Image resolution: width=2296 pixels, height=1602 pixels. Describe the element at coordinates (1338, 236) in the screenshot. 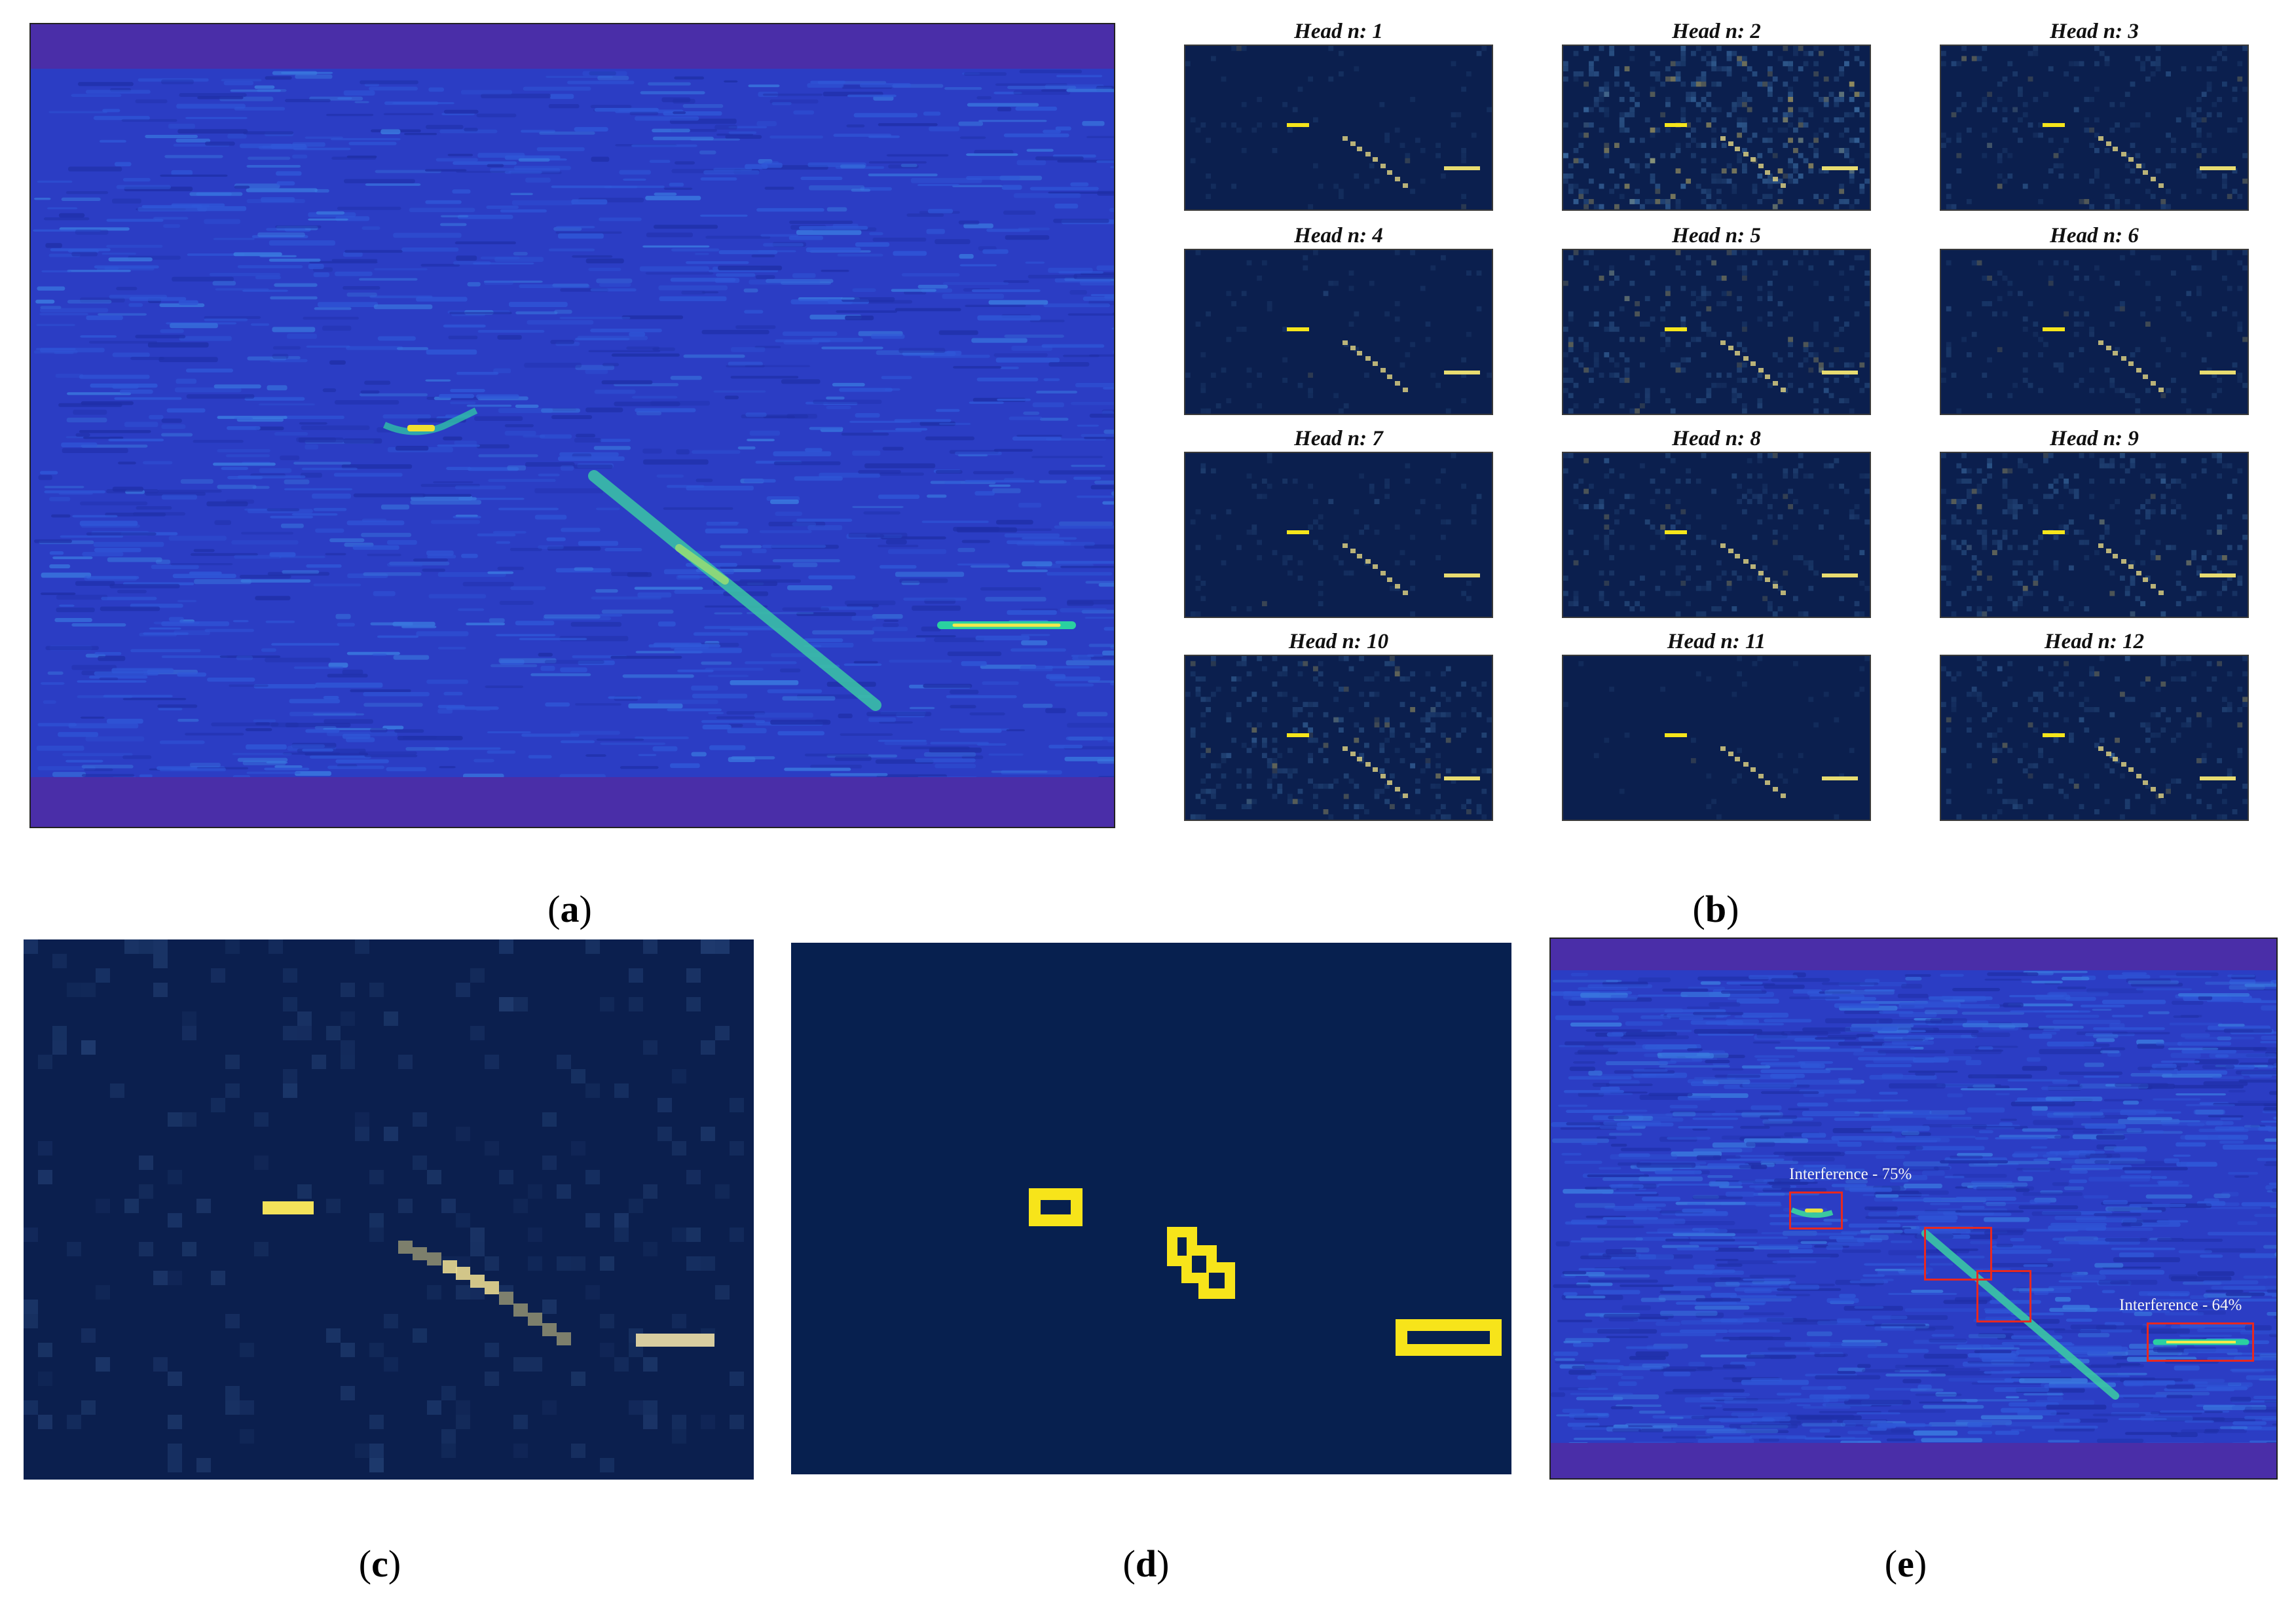

I see `head-title: Head n: 4` at that location.